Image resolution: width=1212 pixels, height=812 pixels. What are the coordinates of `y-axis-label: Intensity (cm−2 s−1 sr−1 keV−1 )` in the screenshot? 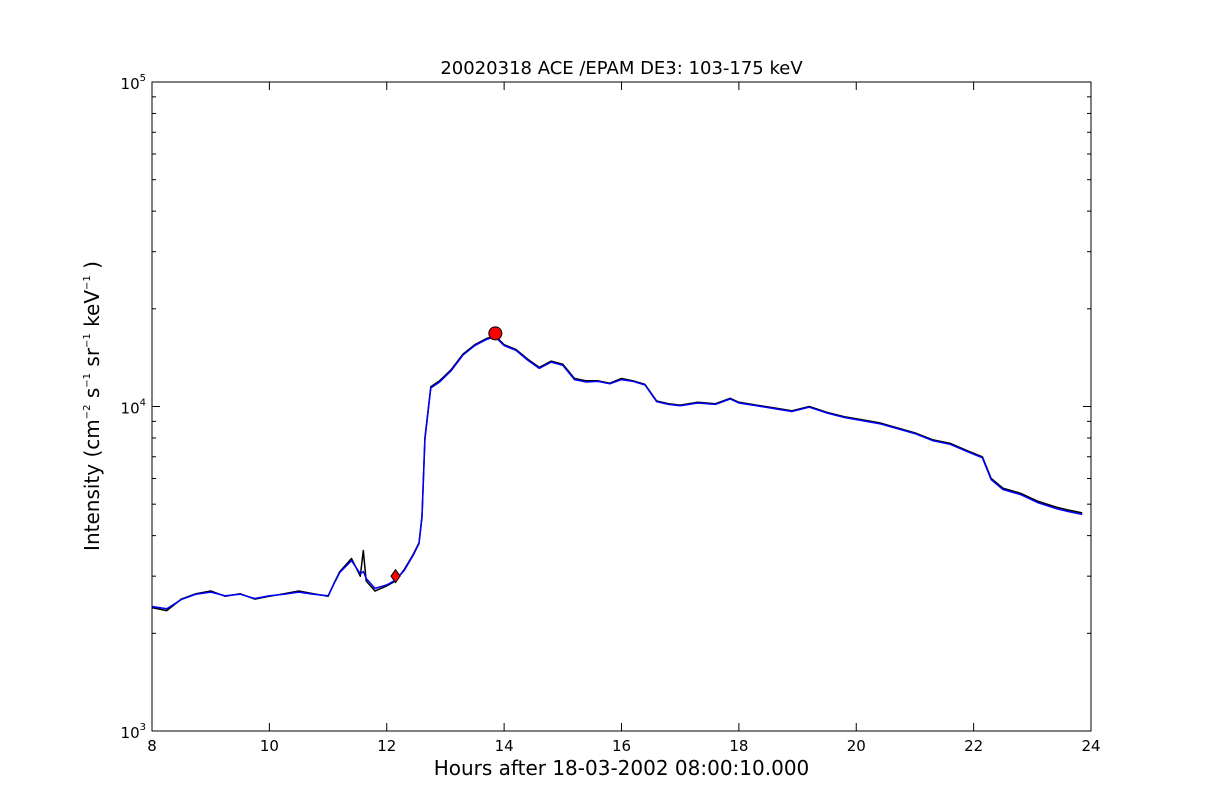 It's located at (92, 406).